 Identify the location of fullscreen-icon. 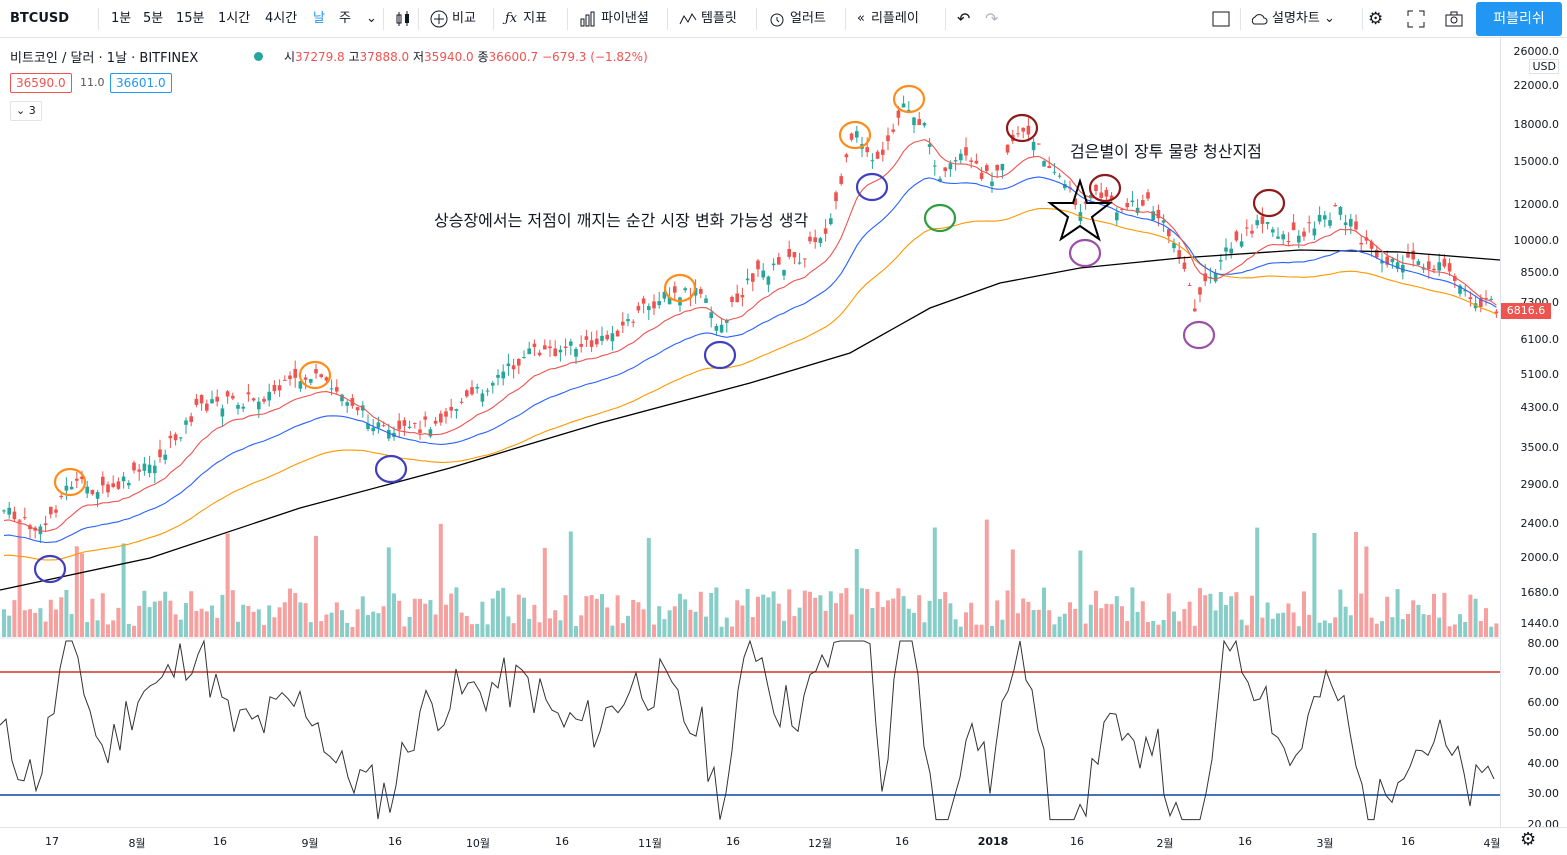
(1418, 19).